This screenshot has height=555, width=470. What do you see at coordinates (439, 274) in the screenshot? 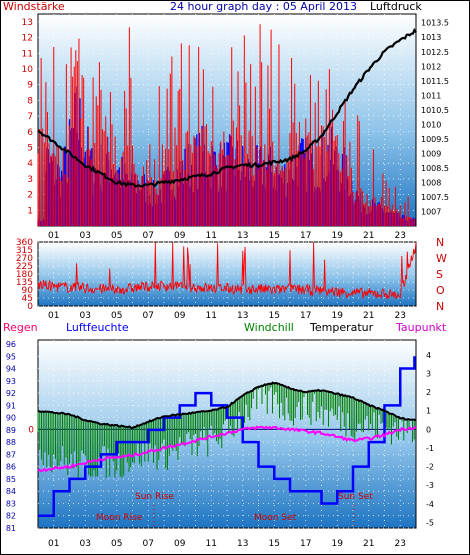
I see `compass-label: S` at bounding box center [439, 274].